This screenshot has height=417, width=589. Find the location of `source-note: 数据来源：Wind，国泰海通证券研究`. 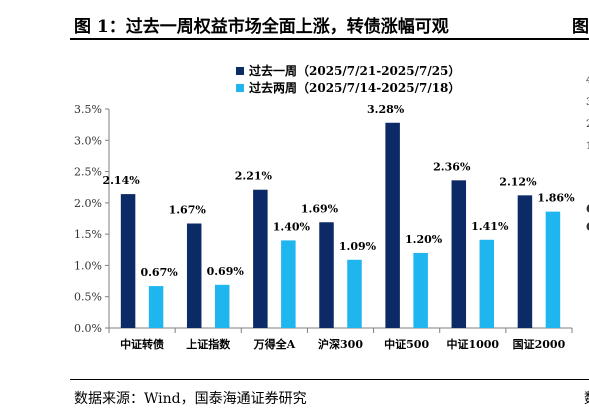

source-note: 数据来源：Wind，国泰海通证券研究 is located at coordinates (190, 399).